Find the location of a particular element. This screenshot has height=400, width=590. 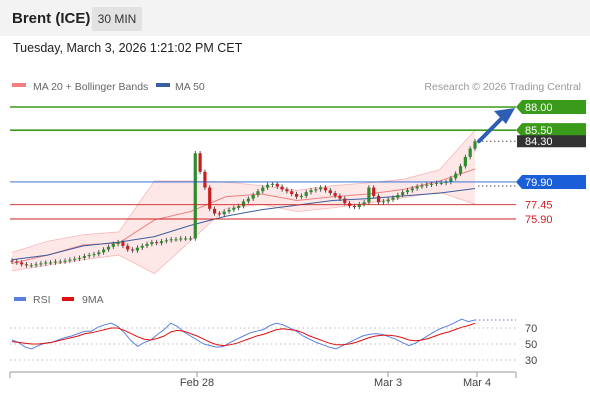

last-price-tag is located at coordinates (551, 141).